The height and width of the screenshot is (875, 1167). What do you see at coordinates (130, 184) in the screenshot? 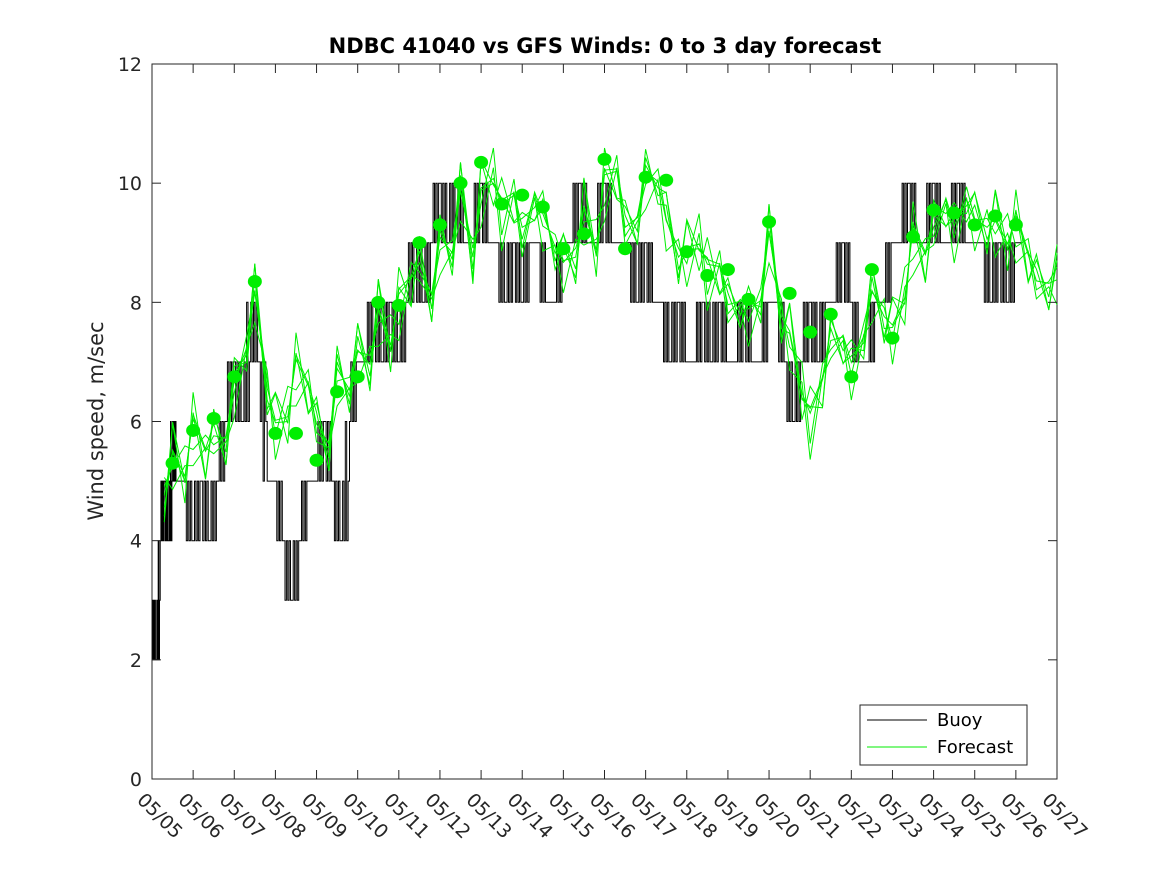
I see `y-tick-label: 10` at bounding box center [130, 184].